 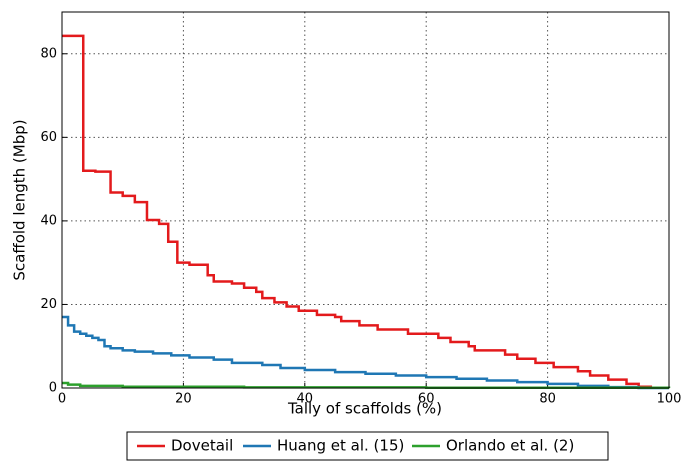 I want to click on x-axis-label: Tally of scaffolds (%), so click(x=364, y=409).